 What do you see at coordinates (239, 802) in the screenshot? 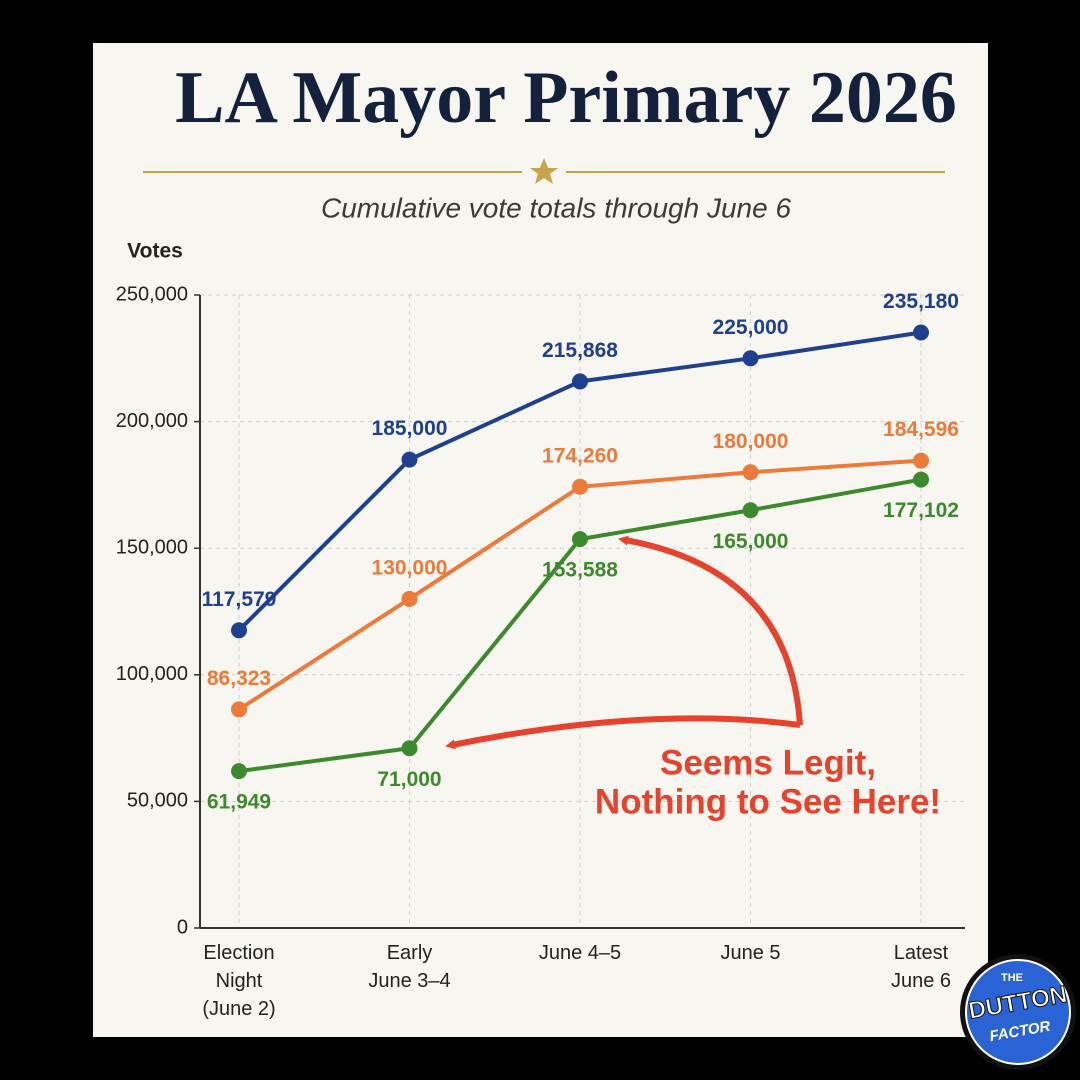
I see `data-label: 61,949` at bounding box center [239, 802].